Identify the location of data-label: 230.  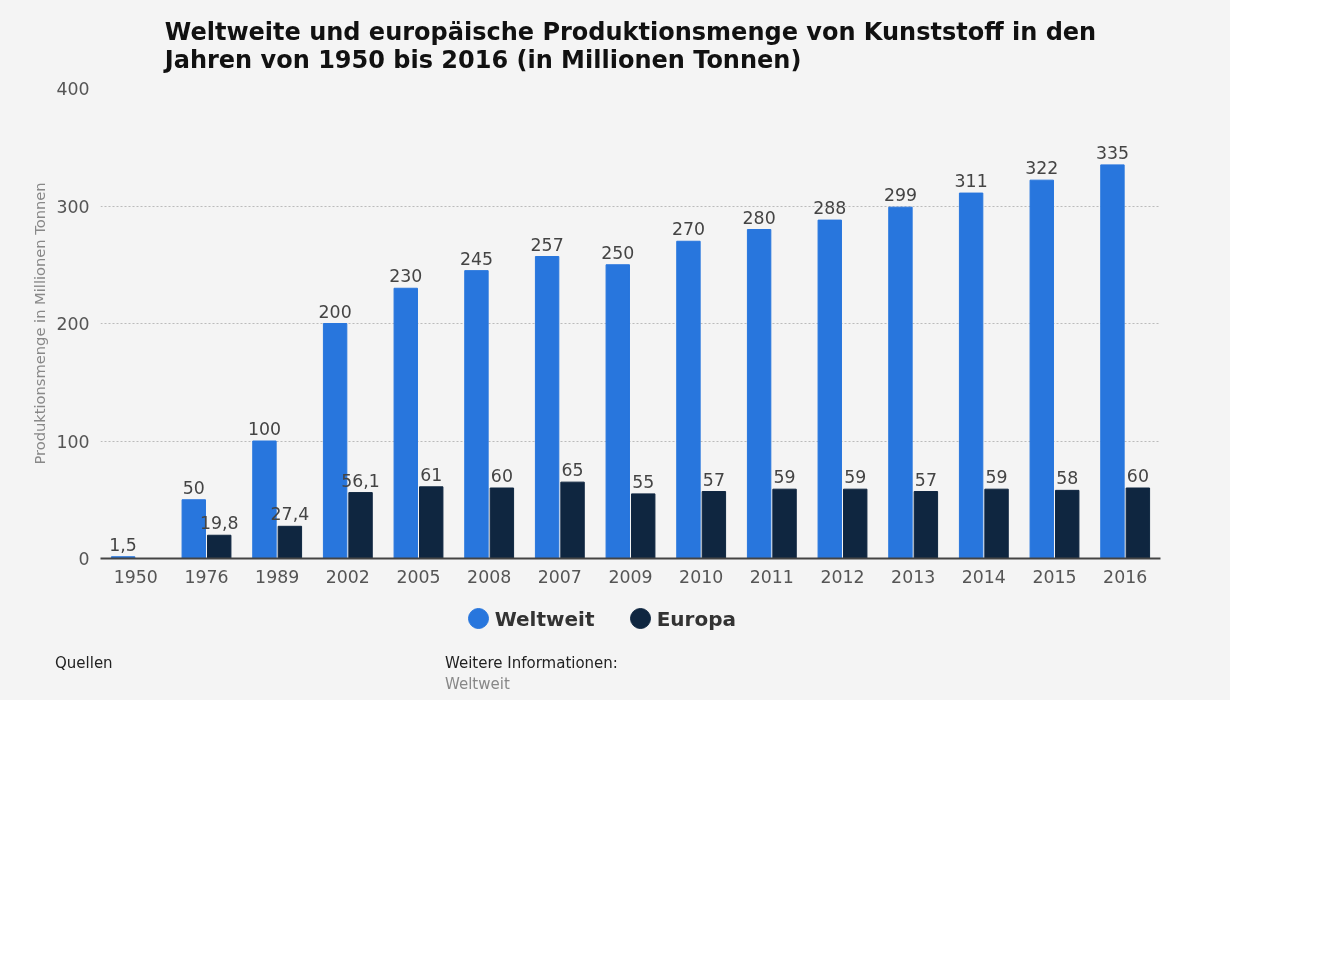
(406, 276).